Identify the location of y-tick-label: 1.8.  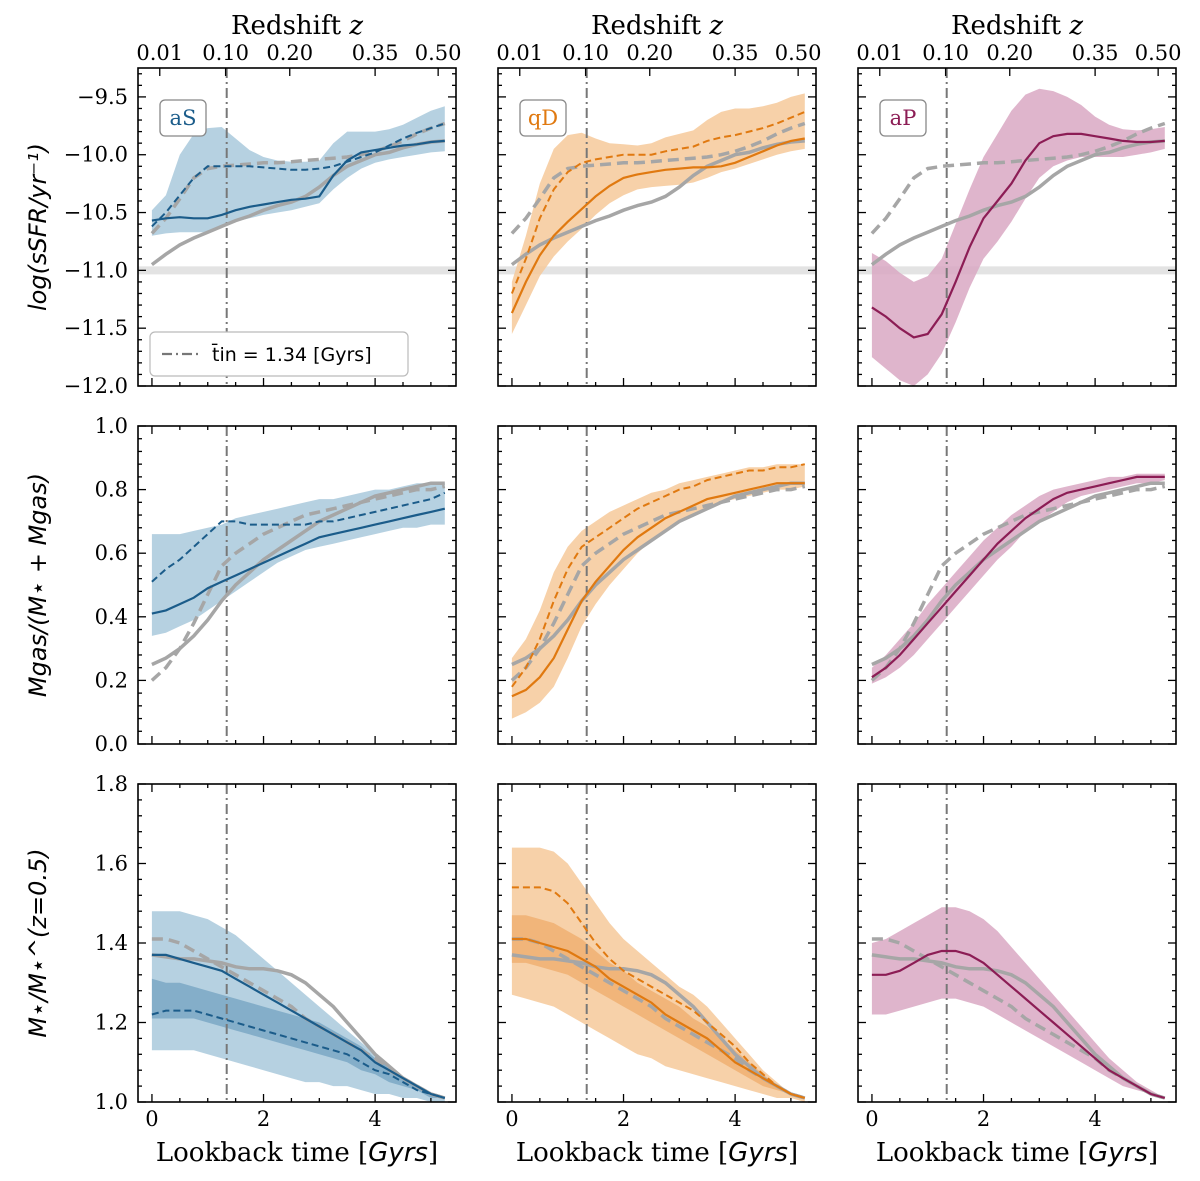
(111, 784).